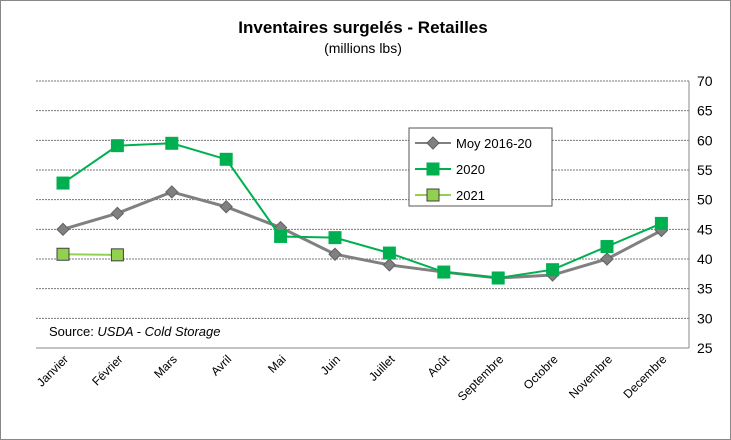 Image resolution: width=731 pixels, height=440 pixels. What do you see at coordinates (439, 366) in the screenshot?
I see `x-tick-label: Août` at bounding box center [439, 366].